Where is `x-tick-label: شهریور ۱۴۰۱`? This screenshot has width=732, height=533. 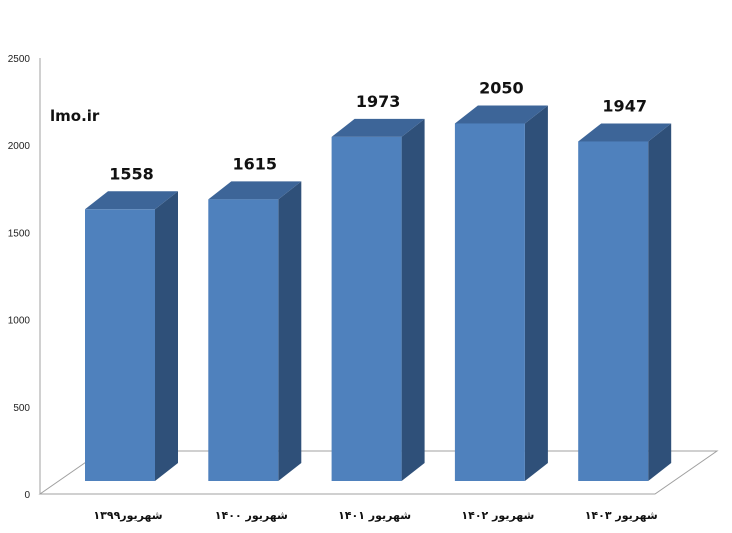
x-tick-label: شهریور ۱۴۰۱ is located at coordinates (374, 515).